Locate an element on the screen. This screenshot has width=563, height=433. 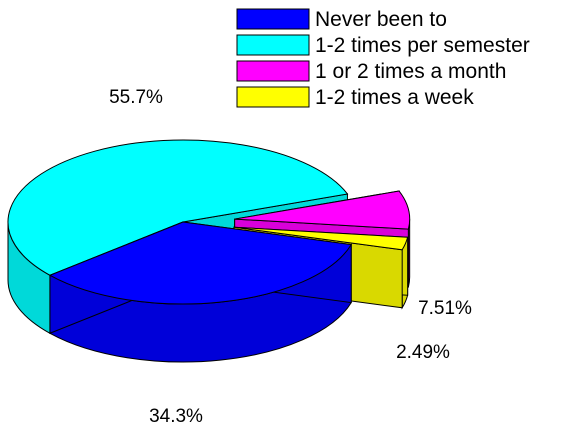
value-label-1-2-times-a-week: 2.49% is located at coordinates (423, 352).